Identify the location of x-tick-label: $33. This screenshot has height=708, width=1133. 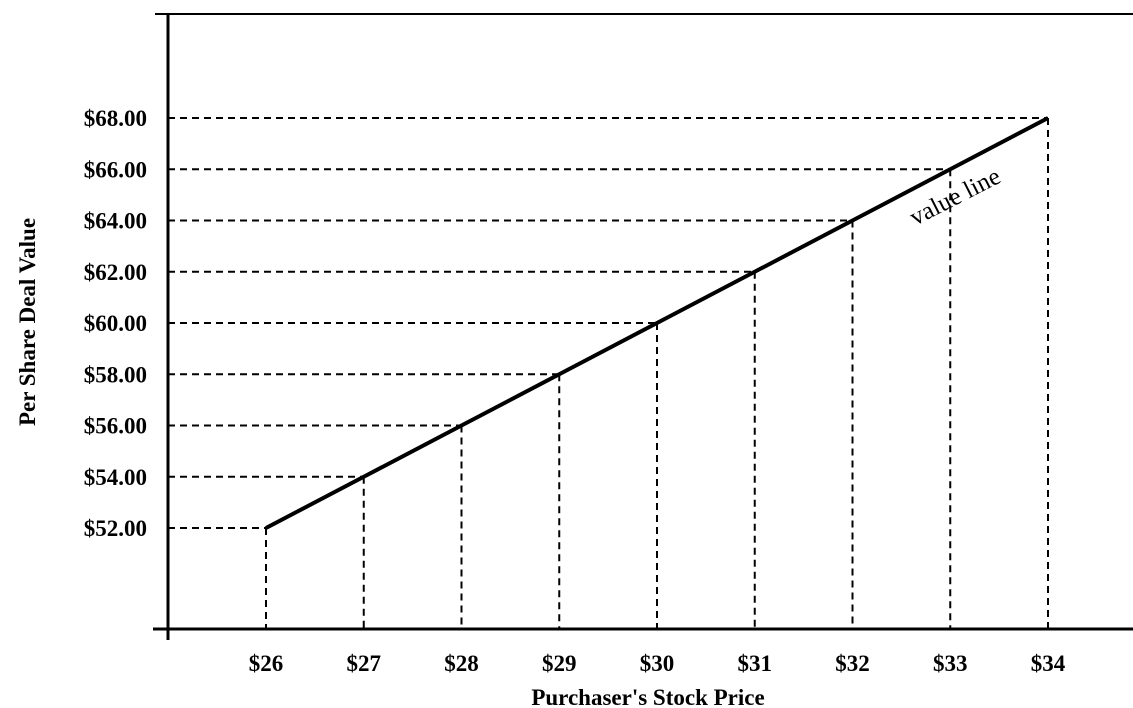
(950, 663).